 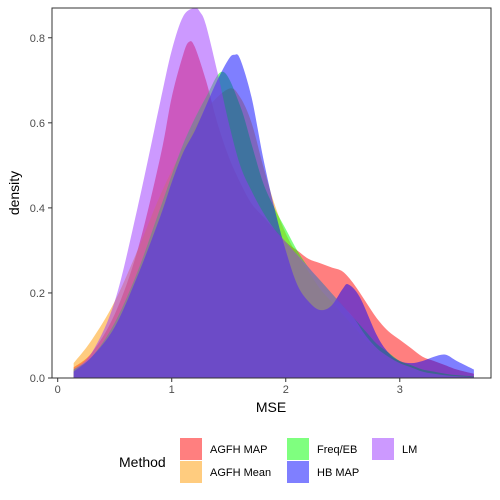 I want to click on legend-title: Method, so click(x=142, y=462).